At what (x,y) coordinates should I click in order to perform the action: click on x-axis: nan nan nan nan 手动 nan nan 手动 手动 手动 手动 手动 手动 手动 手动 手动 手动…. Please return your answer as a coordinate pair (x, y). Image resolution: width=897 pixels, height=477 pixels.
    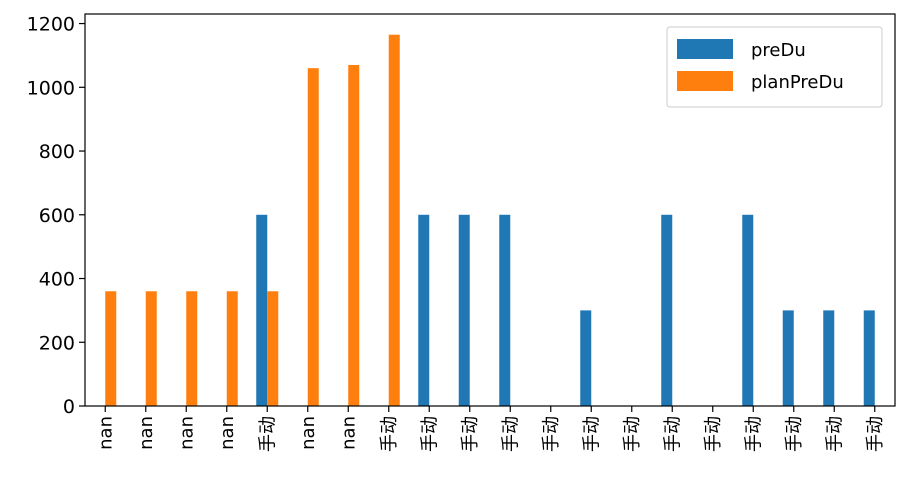
    Looking at the image, I should click on (490, 429).